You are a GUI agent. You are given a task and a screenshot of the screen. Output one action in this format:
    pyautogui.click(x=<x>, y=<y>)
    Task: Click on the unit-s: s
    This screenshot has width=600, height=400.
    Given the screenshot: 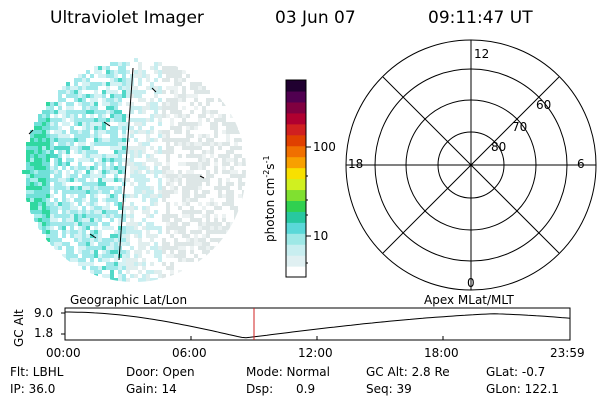 What is the action you would take?
    pyautogui.click(x=270, y=166)
    